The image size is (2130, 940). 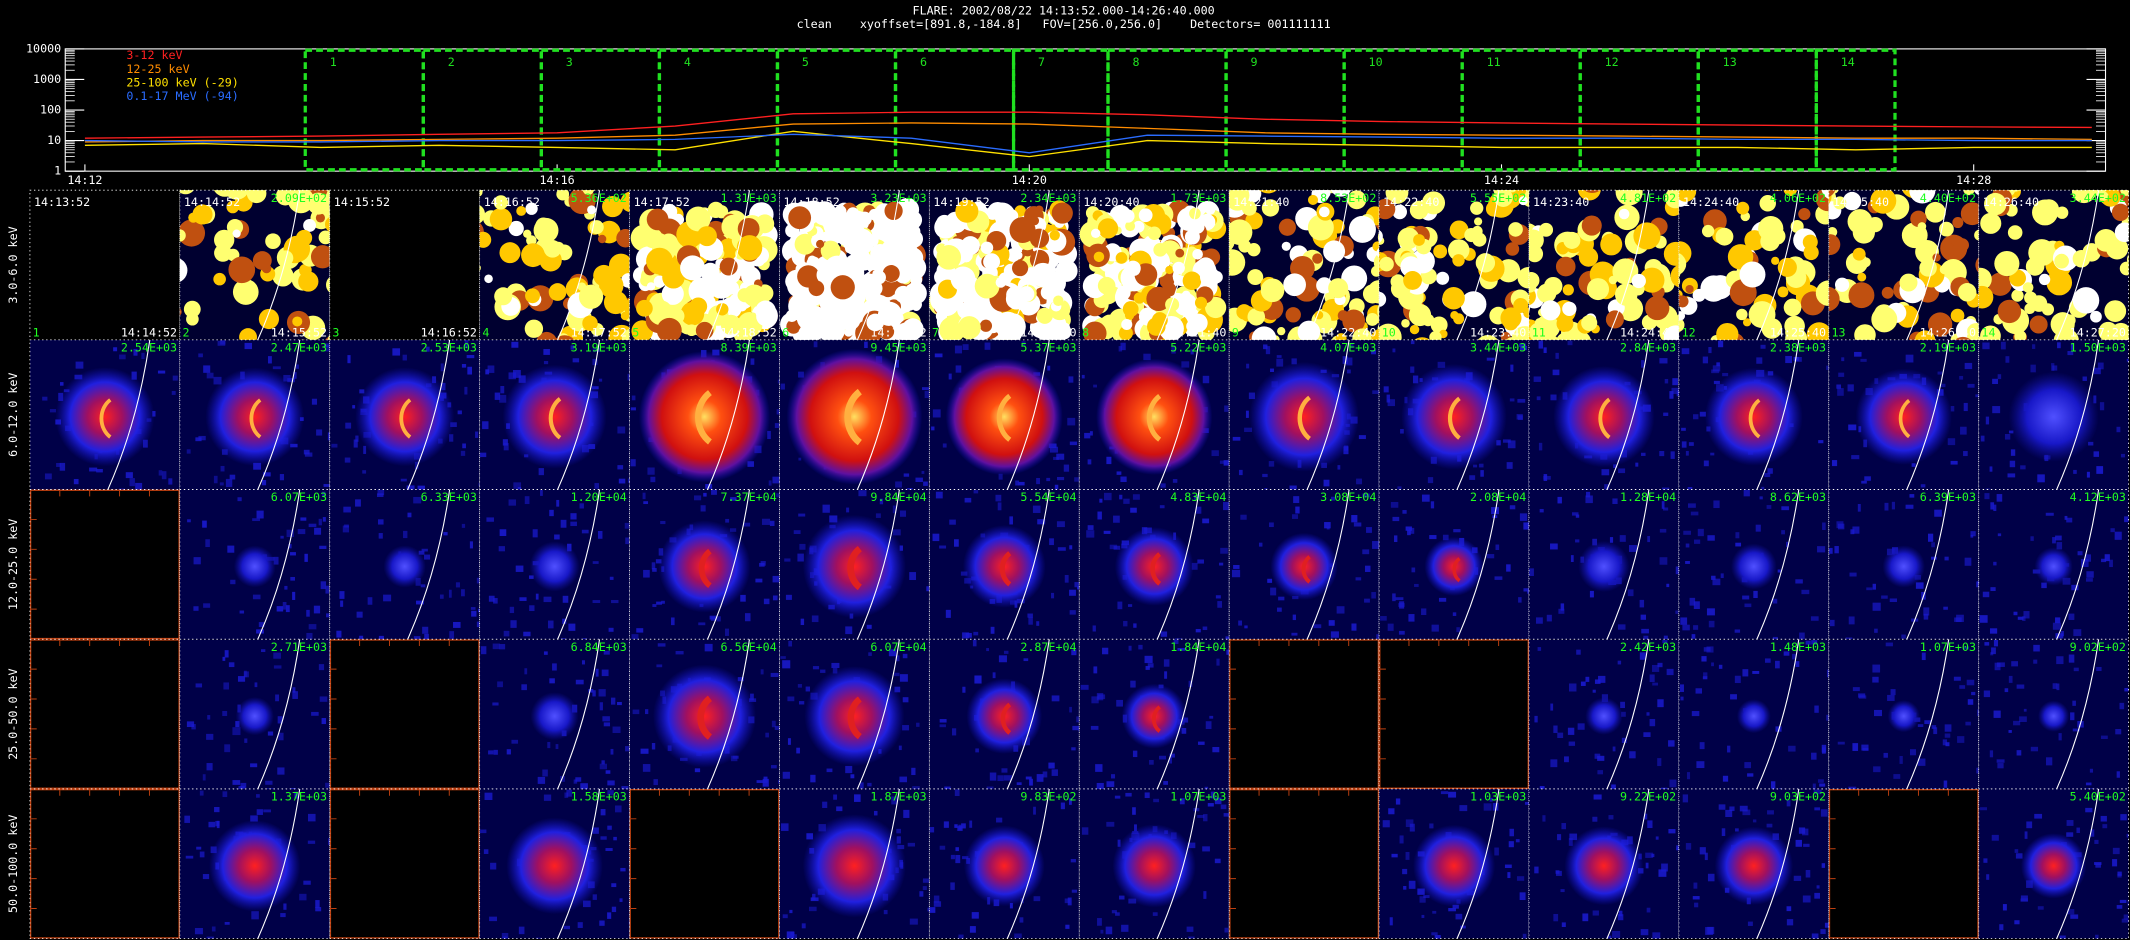 I want to click on column-index: 8, so click(x=1085, y=333).